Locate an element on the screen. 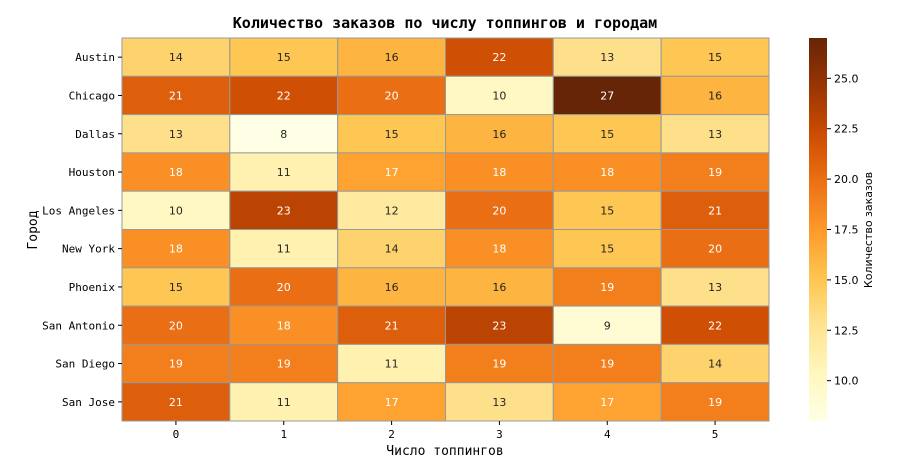 Image resolution: width=900 pixels, height=474 pixels. colorbar-tick-label: 15.0 is located at coordinates (846, 280).